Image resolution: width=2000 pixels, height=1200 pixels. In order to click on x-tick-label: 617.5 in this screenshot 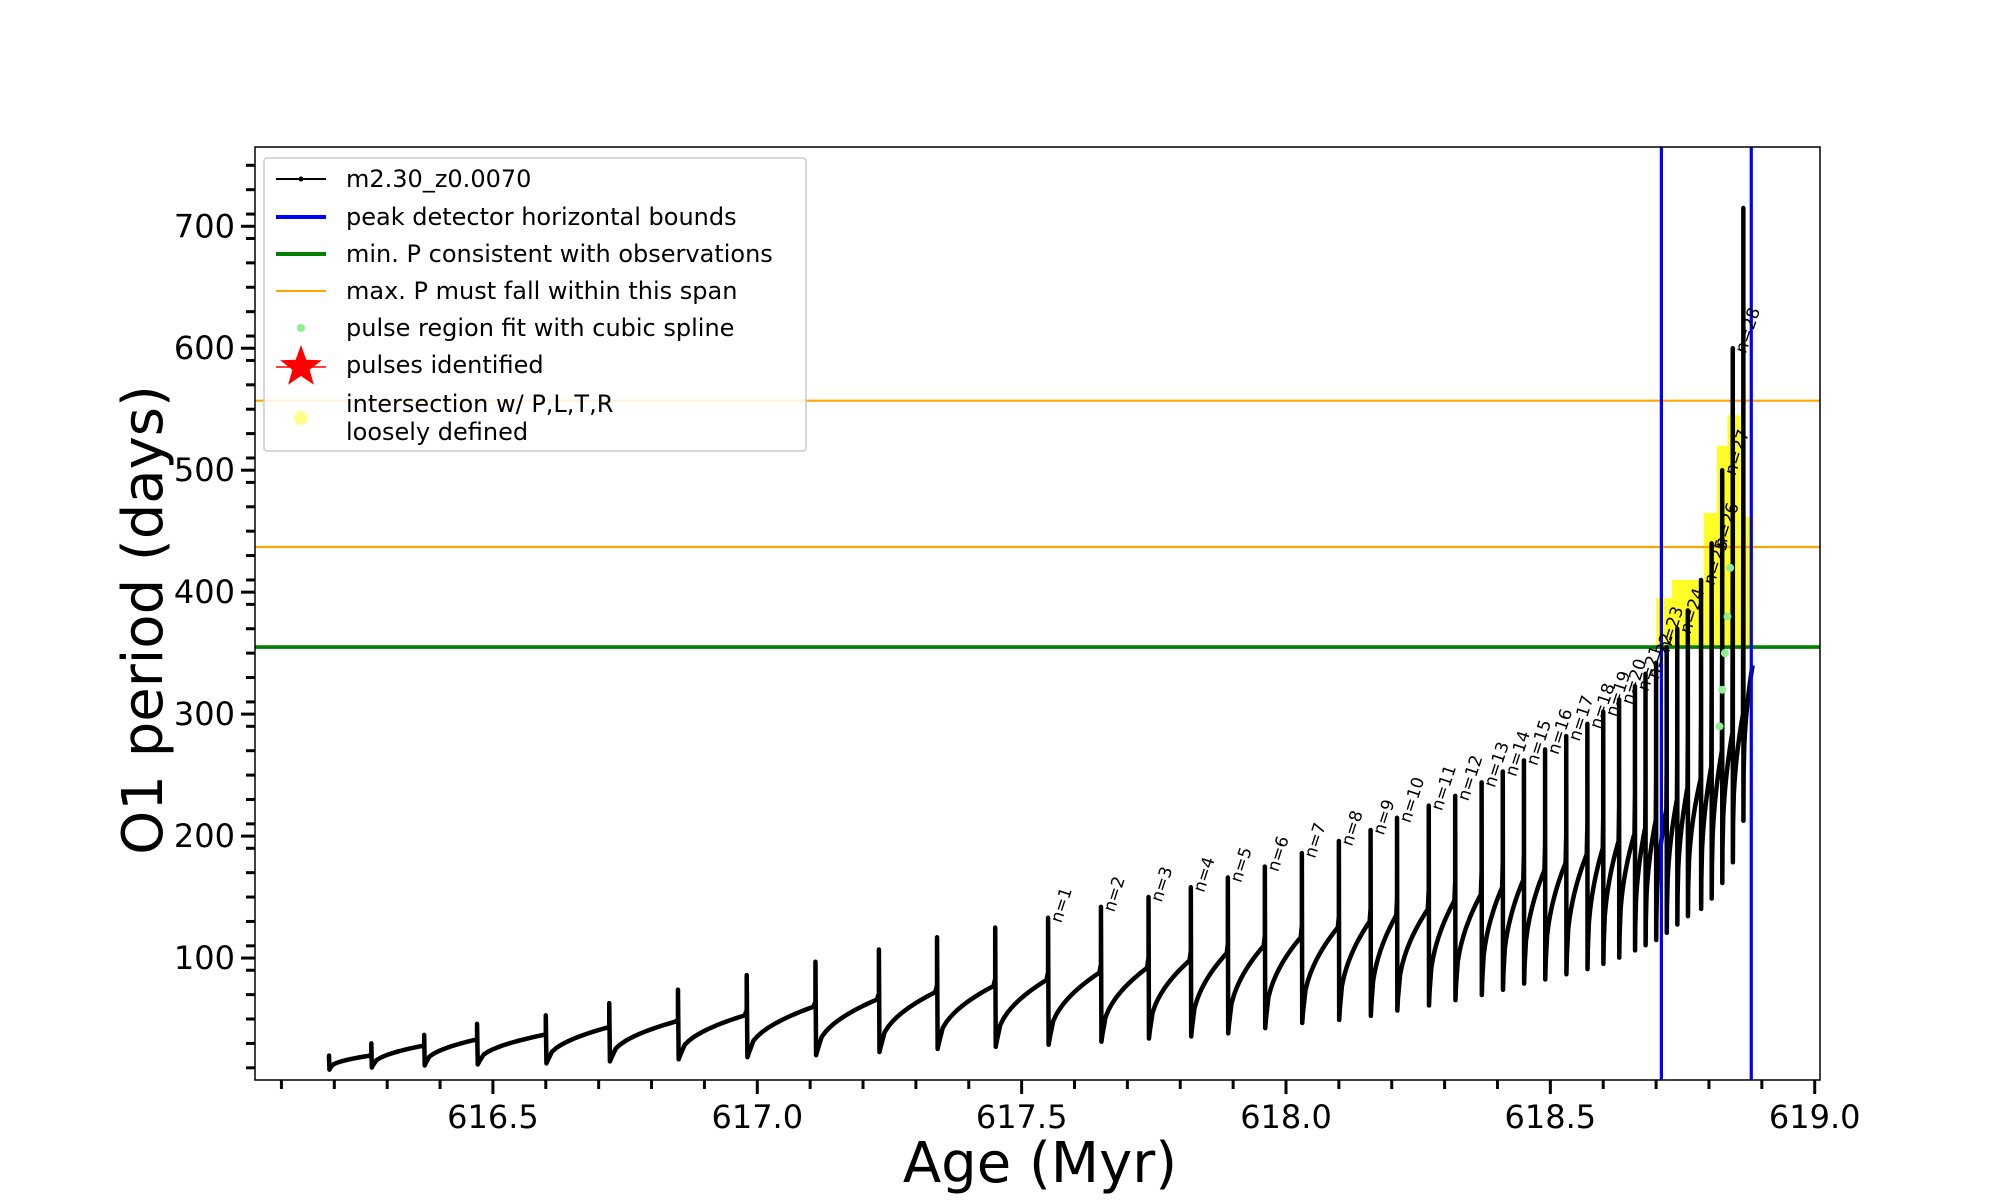, I will do `click(1022, 1117)`.